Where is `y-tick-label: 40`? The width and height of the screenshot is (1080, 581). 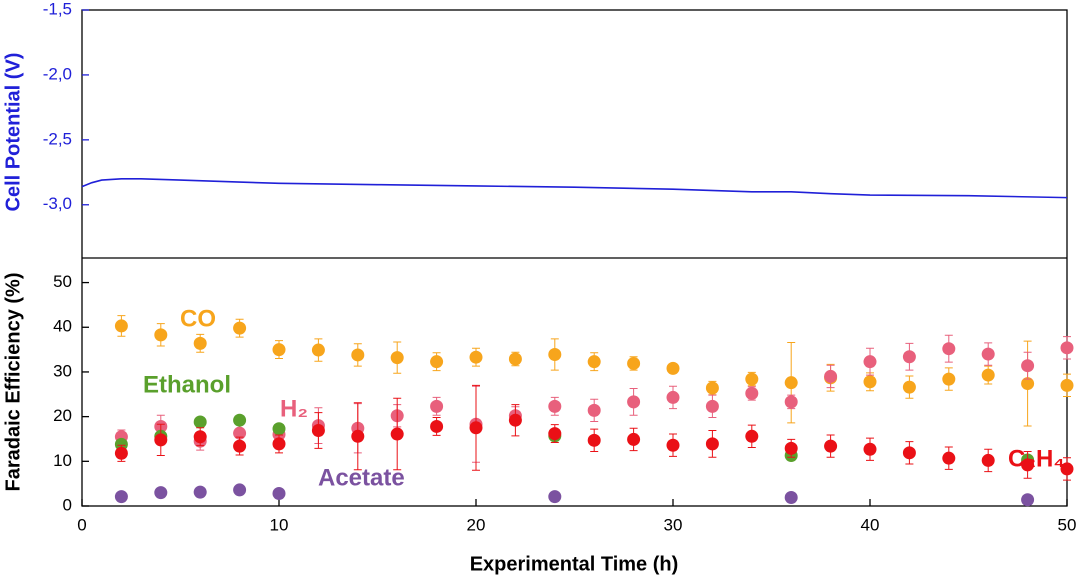 y-tick-label: 40 is located at coordinates (62, 326).